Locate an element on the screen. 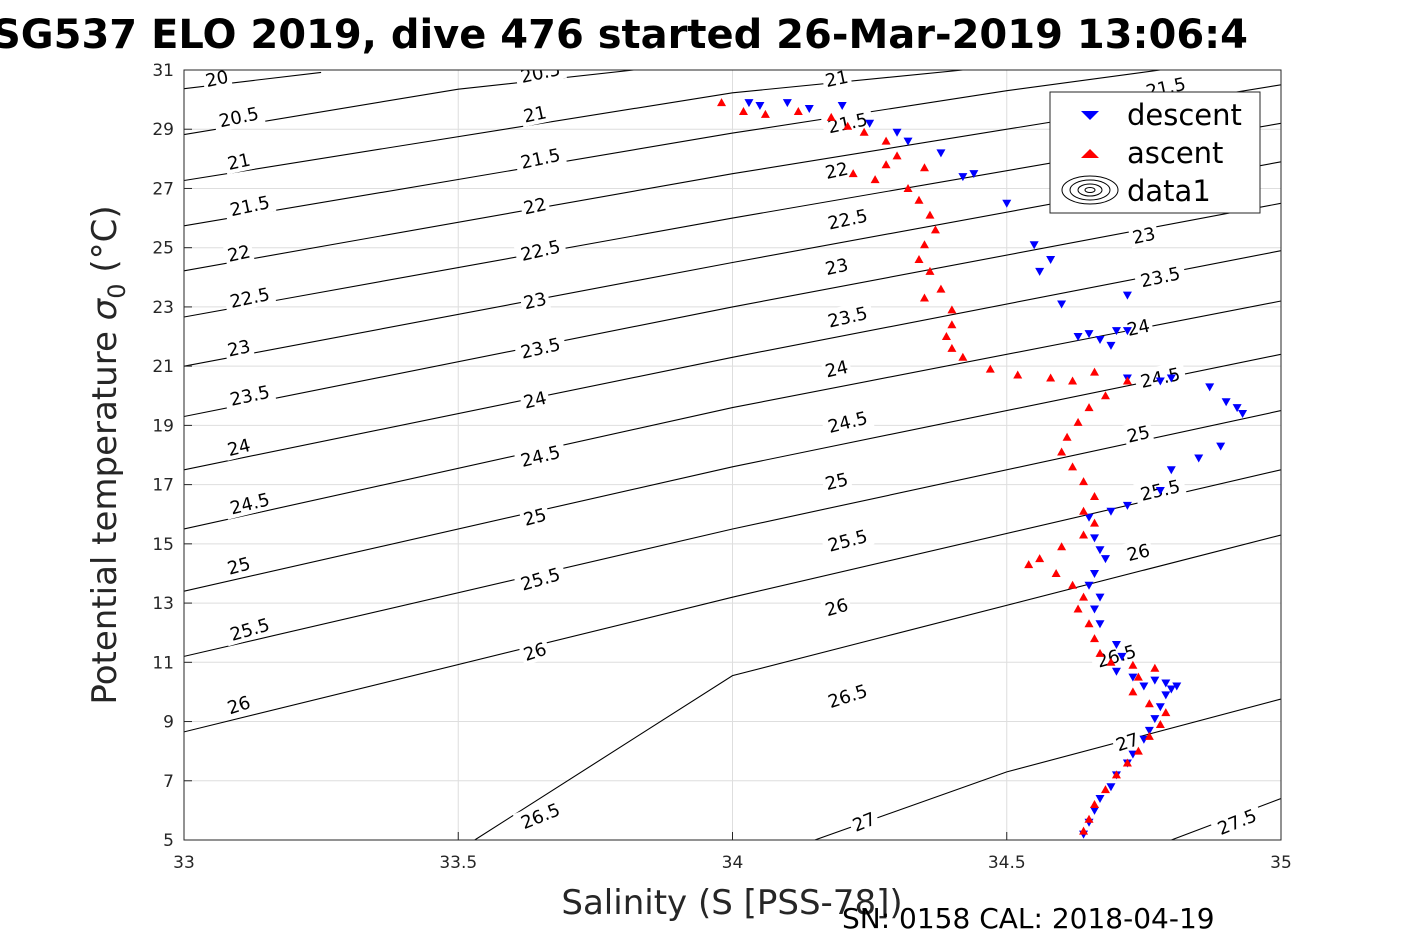 The width and height of the screenshot is (1417, 945). y-tick-label-5: 5 is located at coordinates (168, 841).